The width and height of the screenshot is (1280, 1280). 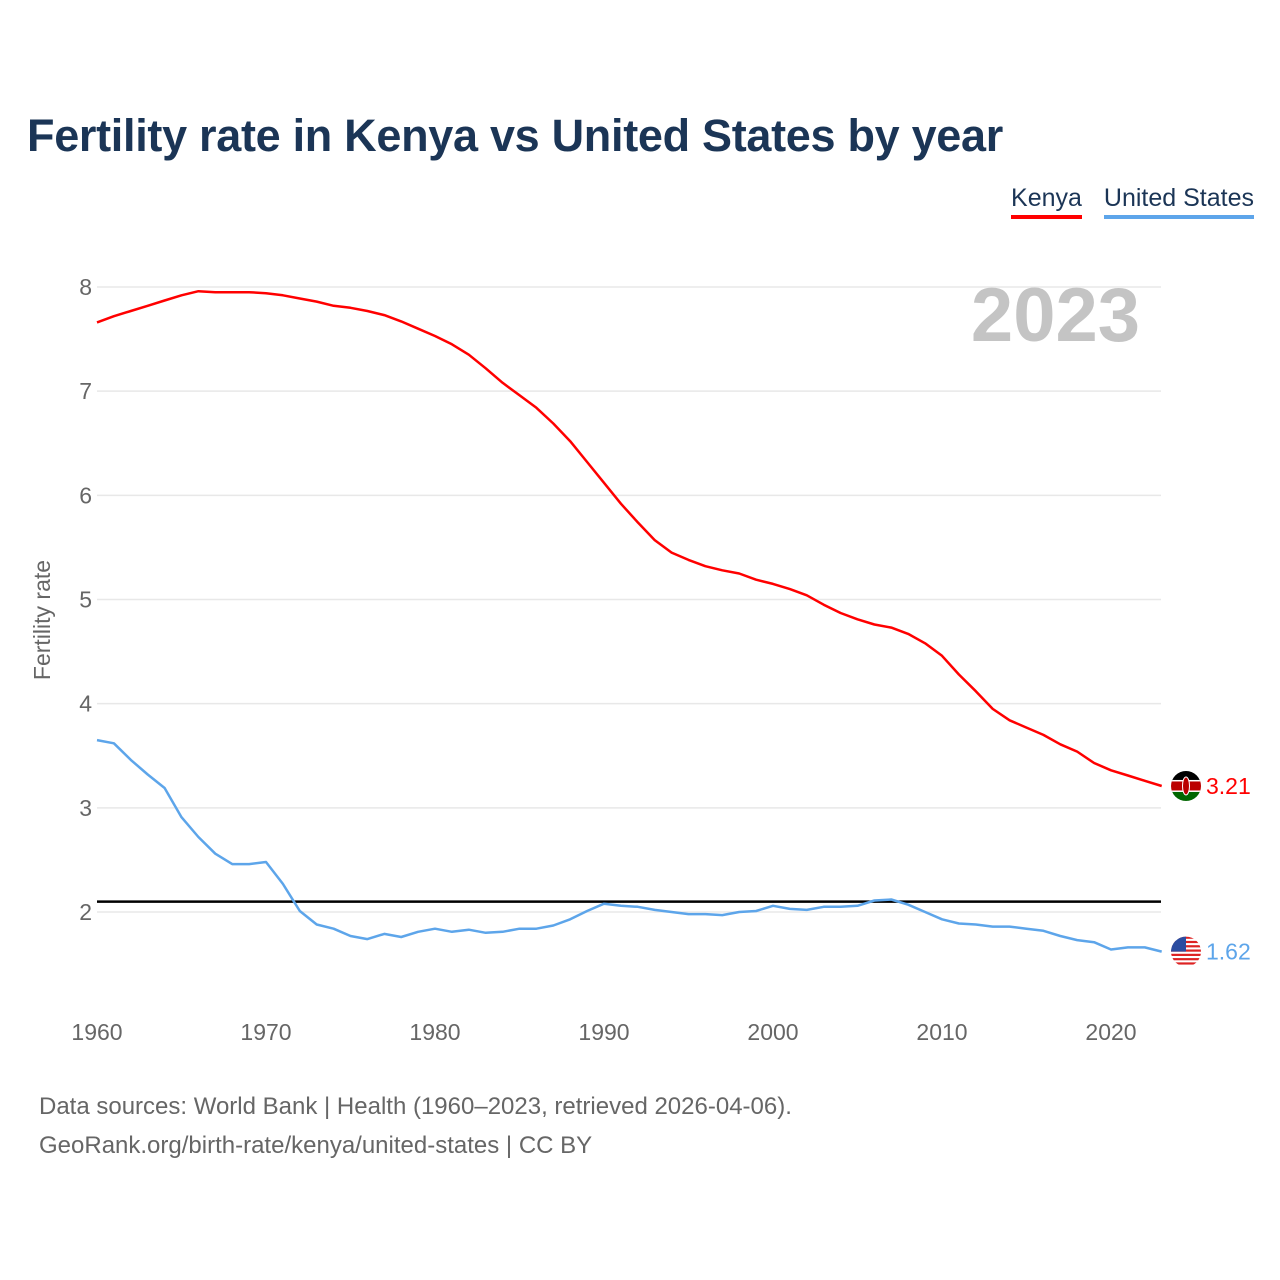 I want to click on y-tick-label: 4, so click(x=85, y=704).